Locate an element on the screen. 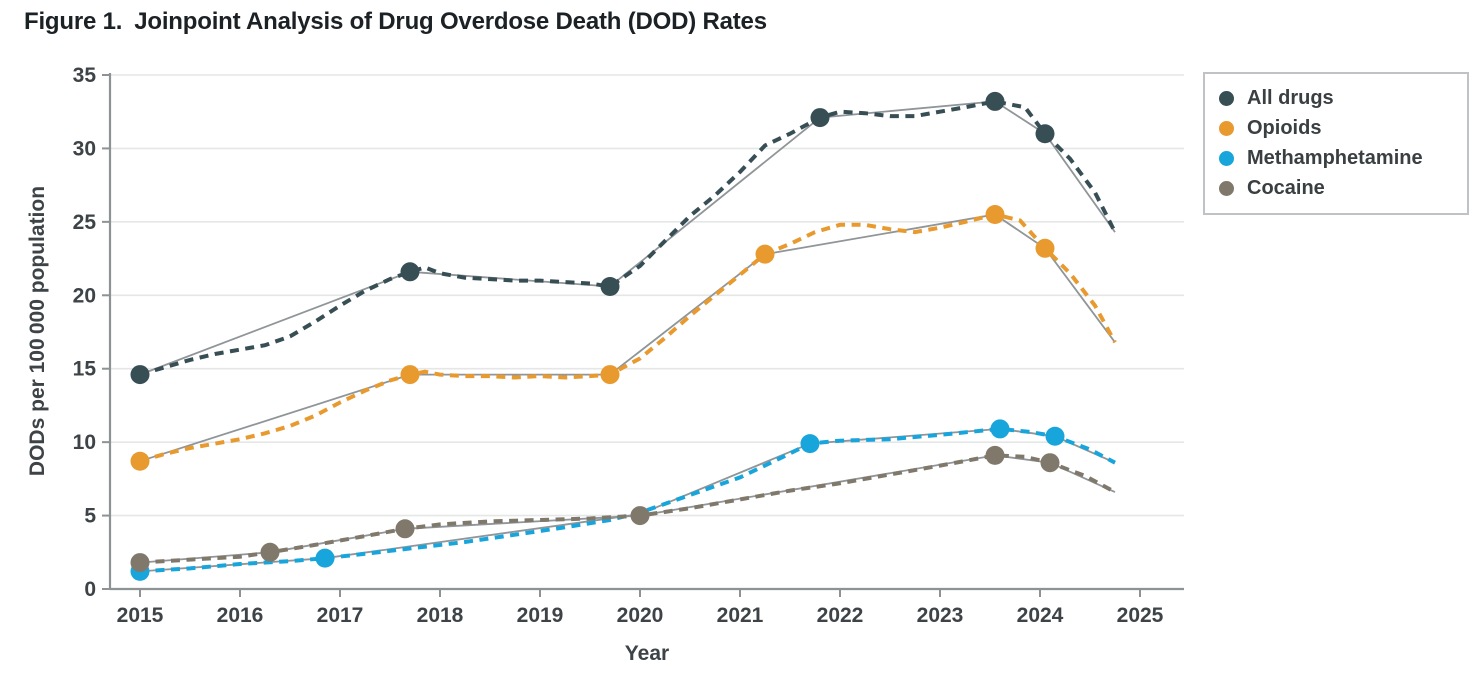  x-tick-label-2025: 2025 is located at coordinates (1140, 615).